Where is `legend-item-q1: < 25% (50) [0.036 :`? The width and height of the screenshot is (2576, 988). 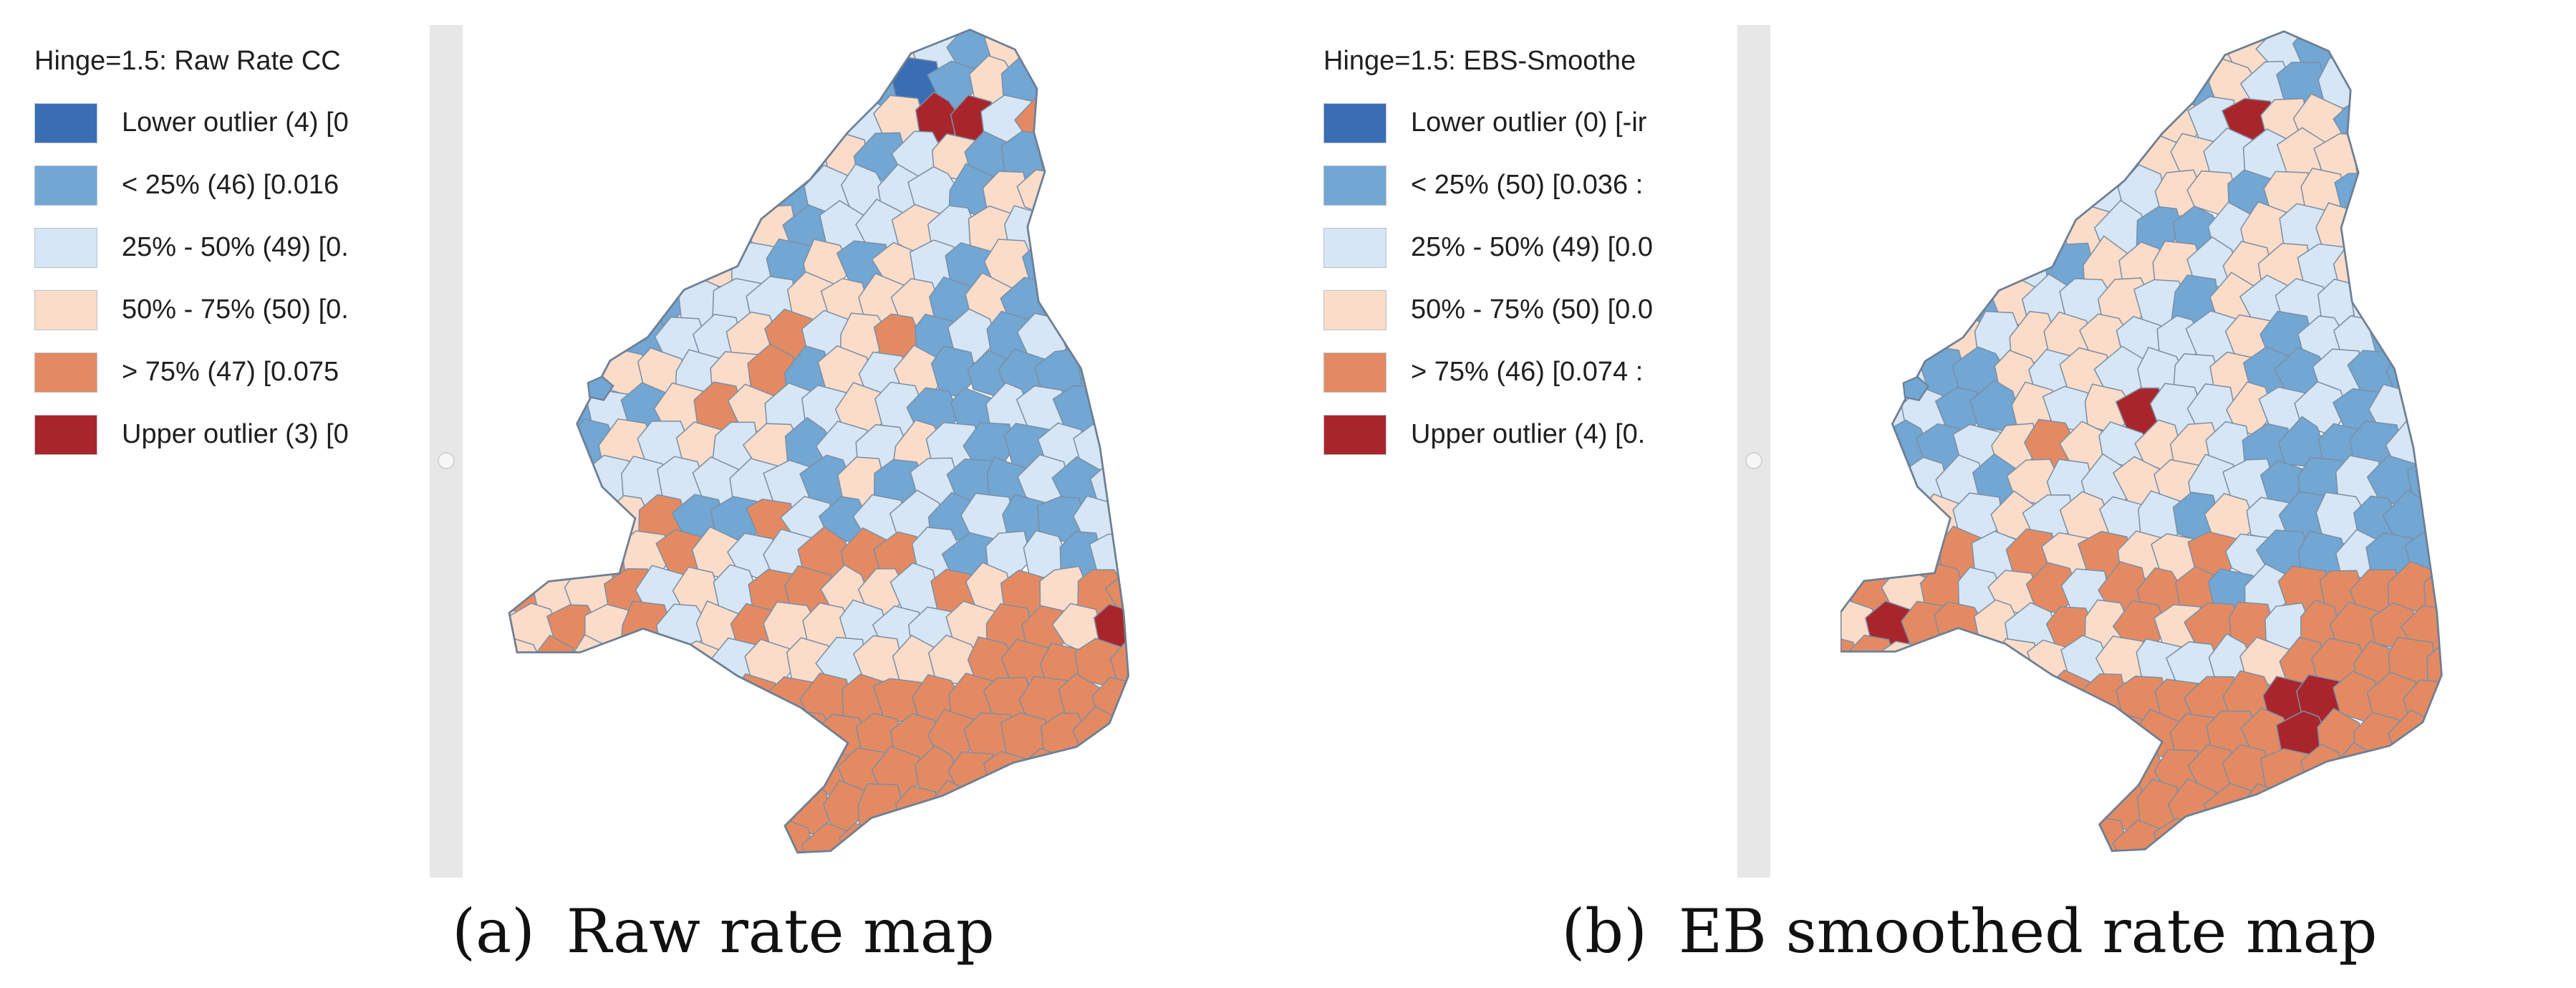
legend-item-q1: < 25% (50) [0.036 : is located at coordinates (1534, 185).